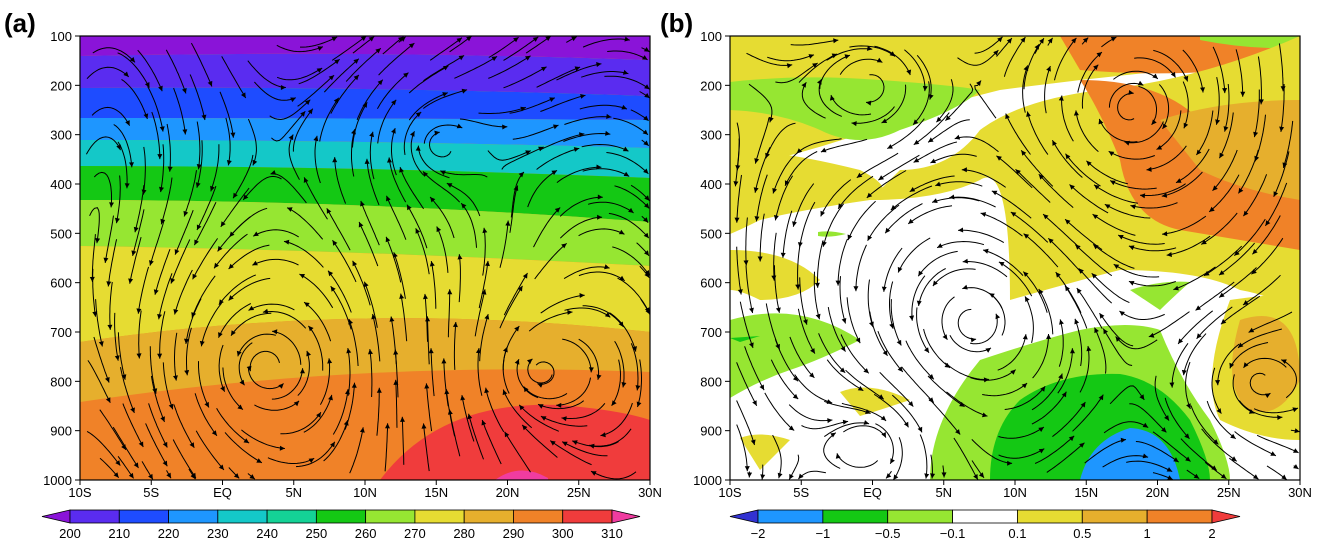  What do you see at coordinates (711, 258) in the screenshot?
I see `panel-b-y-axis: 100 200 300 400 500 600 700 800 900 1000` at bounding box center [711, 258].